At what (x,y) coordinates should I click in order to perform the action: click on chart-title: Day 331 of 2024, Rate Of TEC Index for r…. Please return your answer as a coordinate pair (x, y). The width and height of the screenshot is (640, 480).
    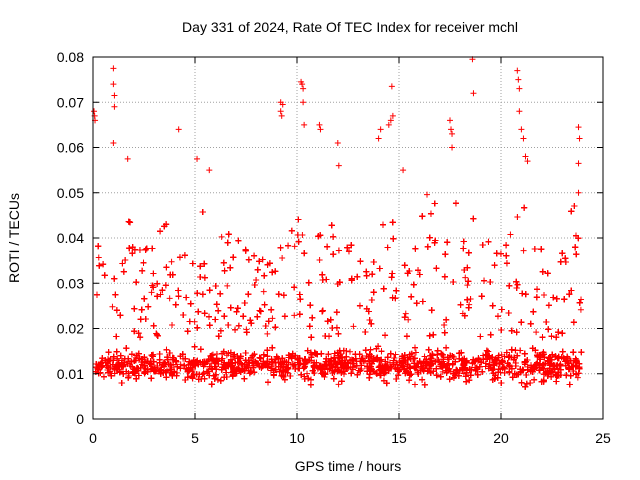
    Looking at the image, I should click on (350, 27).